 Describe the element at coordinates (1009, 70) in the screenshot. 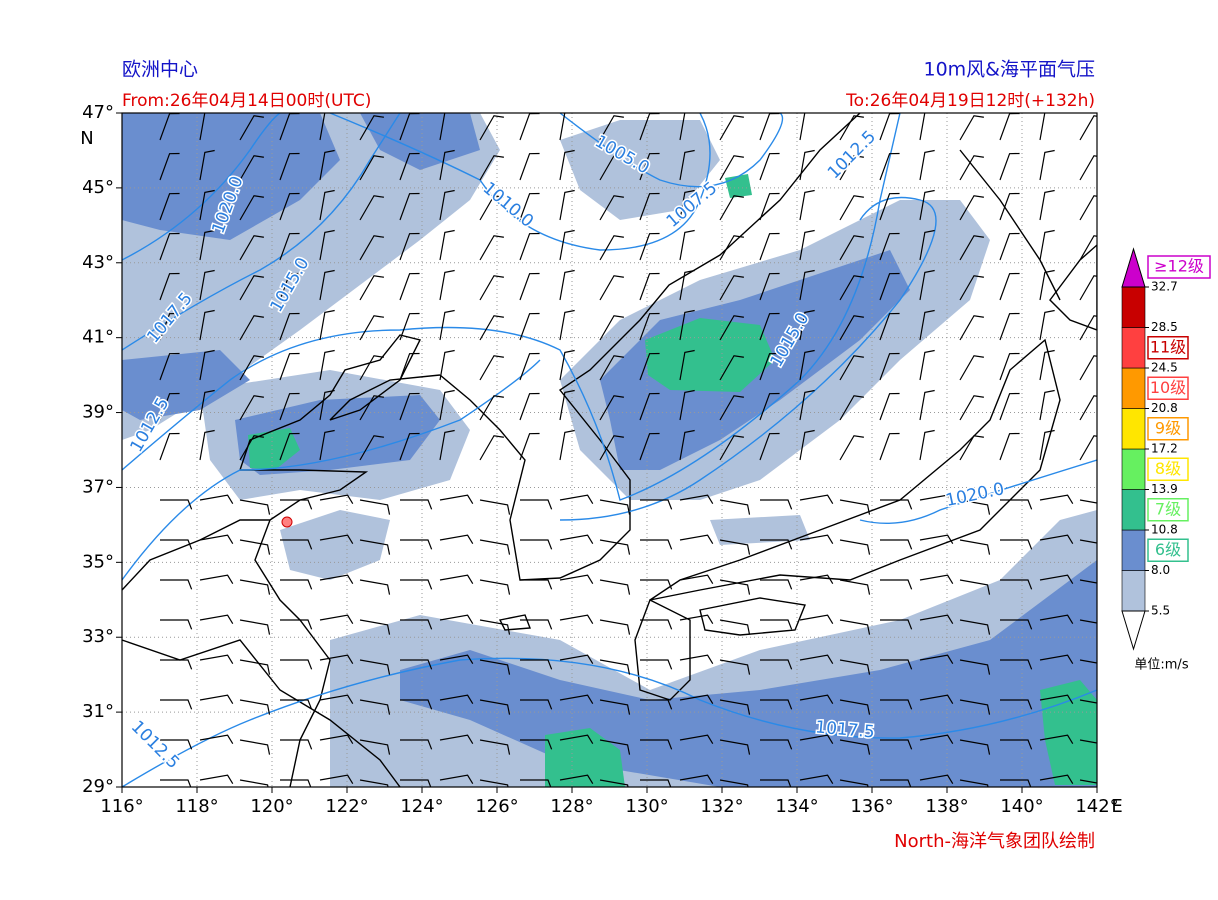

I see `product: 10m风&海平面气压` at that location.